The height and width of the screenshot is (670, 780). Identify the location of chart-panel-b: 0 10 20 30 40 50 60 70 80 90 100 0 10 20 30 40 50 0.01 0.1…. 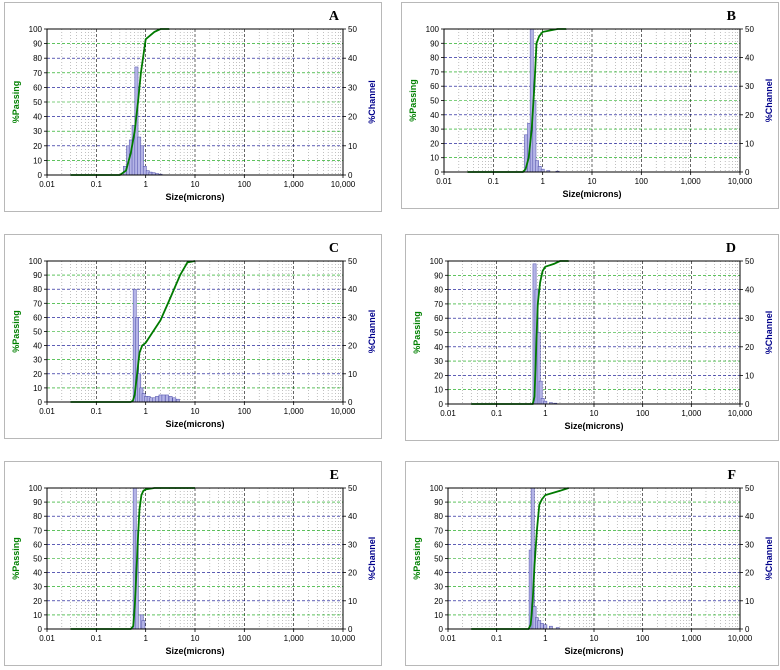
(590, 105).